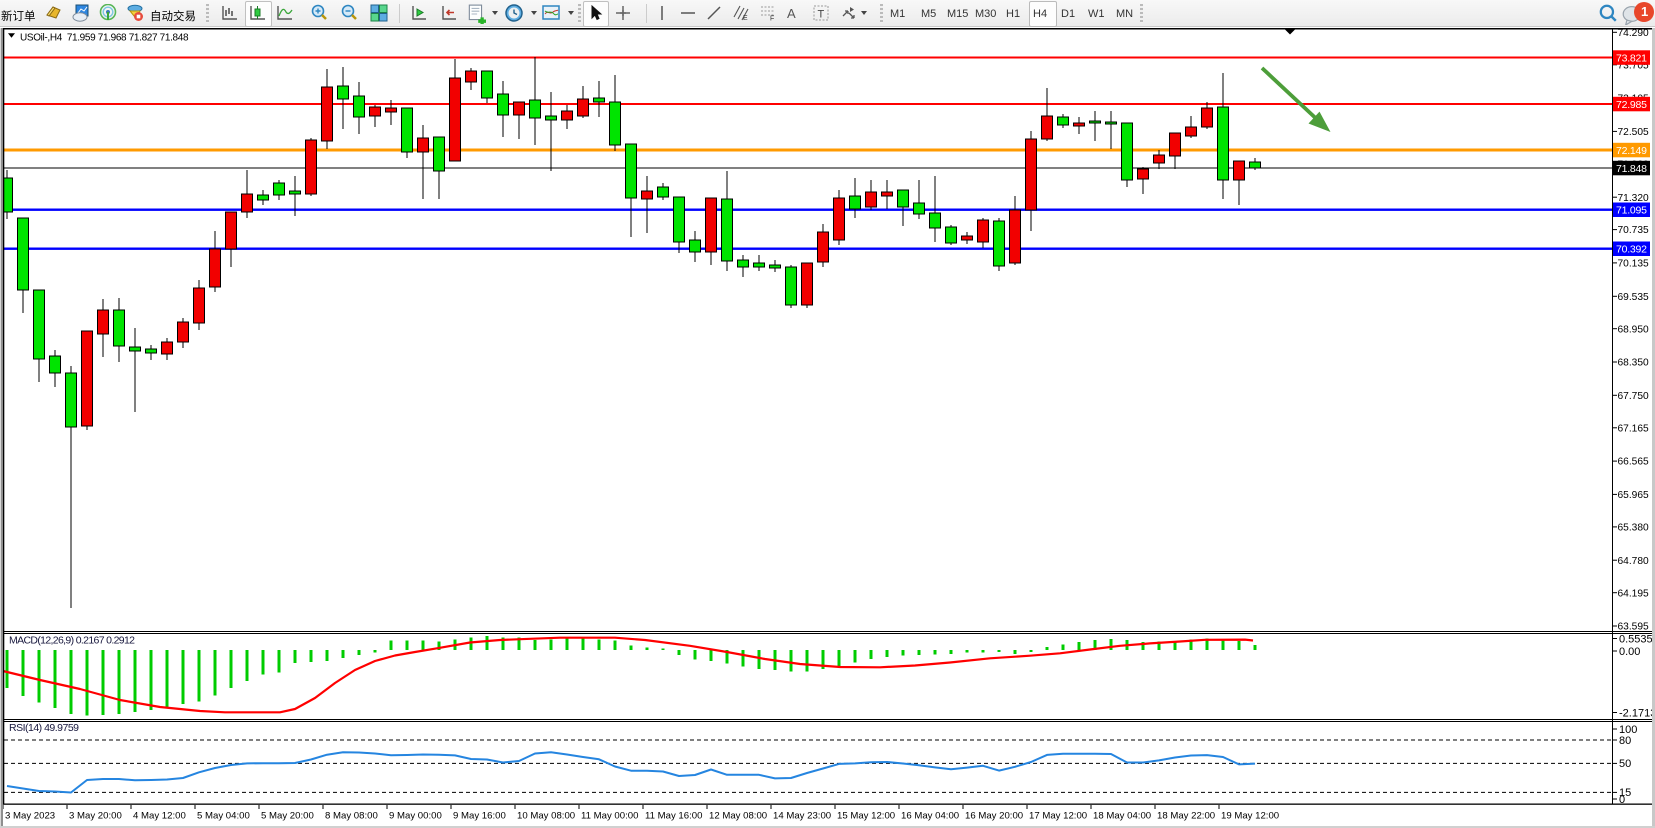 The height and width of the screenshot is (828, 1655). Describe the element at coordinates (1631, 151) in the screenshot. I see `svg-text: 72.149` at that location.